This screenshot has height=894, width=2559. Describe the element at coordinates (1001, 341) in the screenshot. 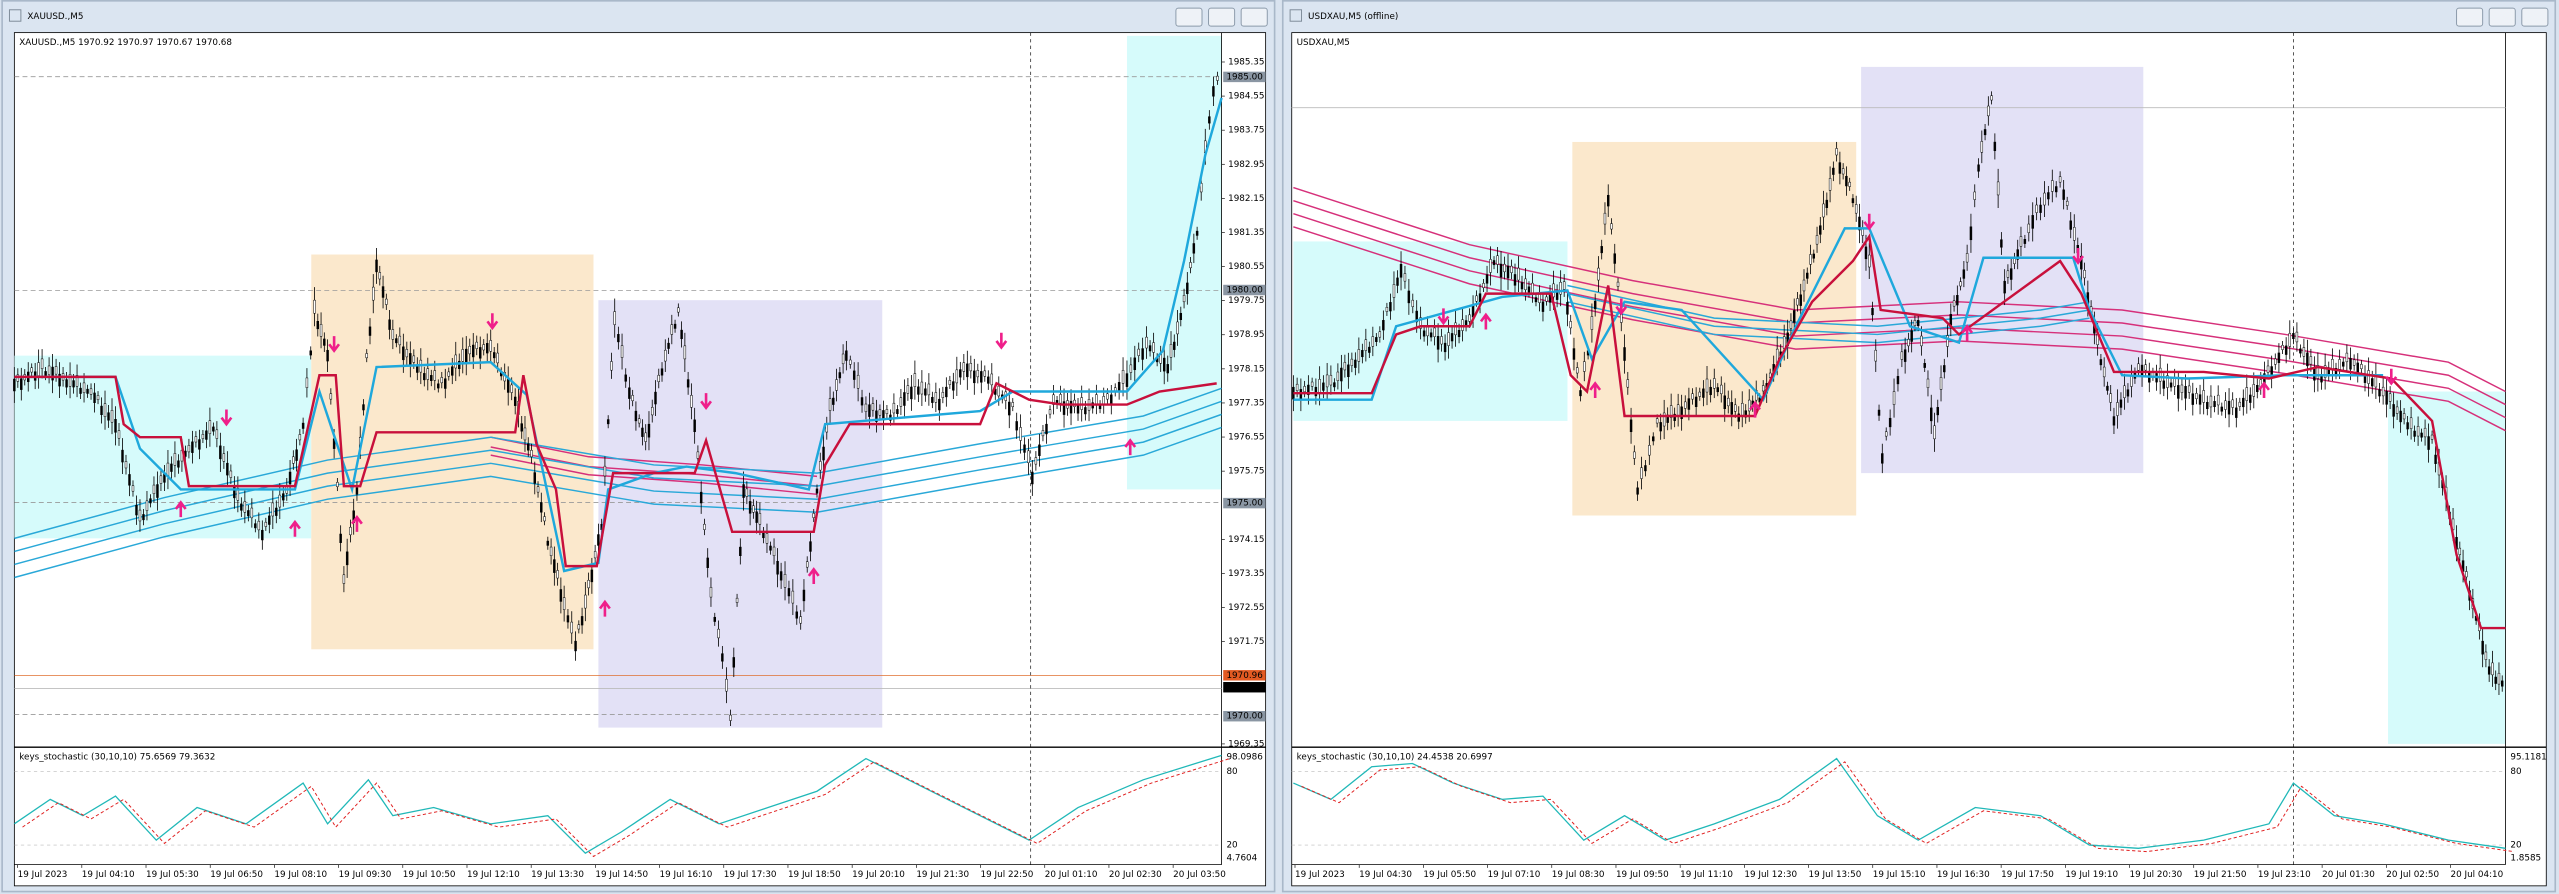

I see `sell-arrow` at that location.